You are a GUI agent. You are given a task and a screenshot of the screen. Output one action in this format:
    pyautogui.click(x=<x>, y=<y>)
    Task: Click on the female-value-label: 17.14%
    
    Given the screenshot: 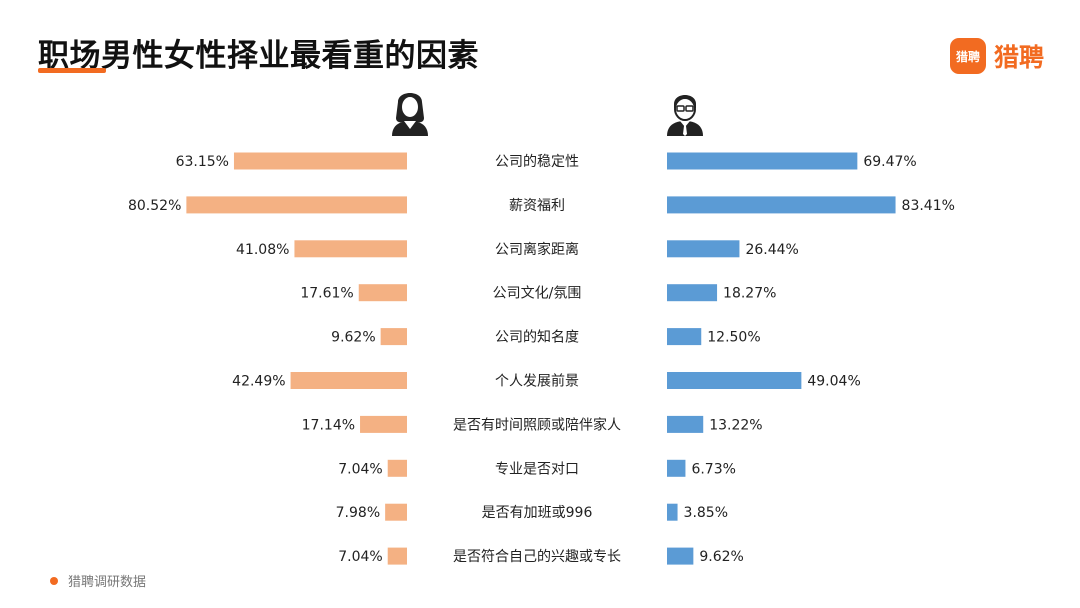 What is the action you would take?
    pyautogui.click(x=328, y=425)
    